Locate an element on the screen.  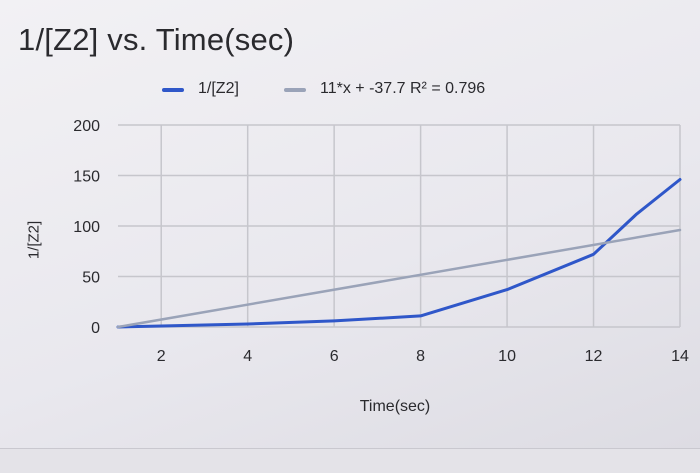
x-tick-label: 12 is located at coordinates (594, 356).